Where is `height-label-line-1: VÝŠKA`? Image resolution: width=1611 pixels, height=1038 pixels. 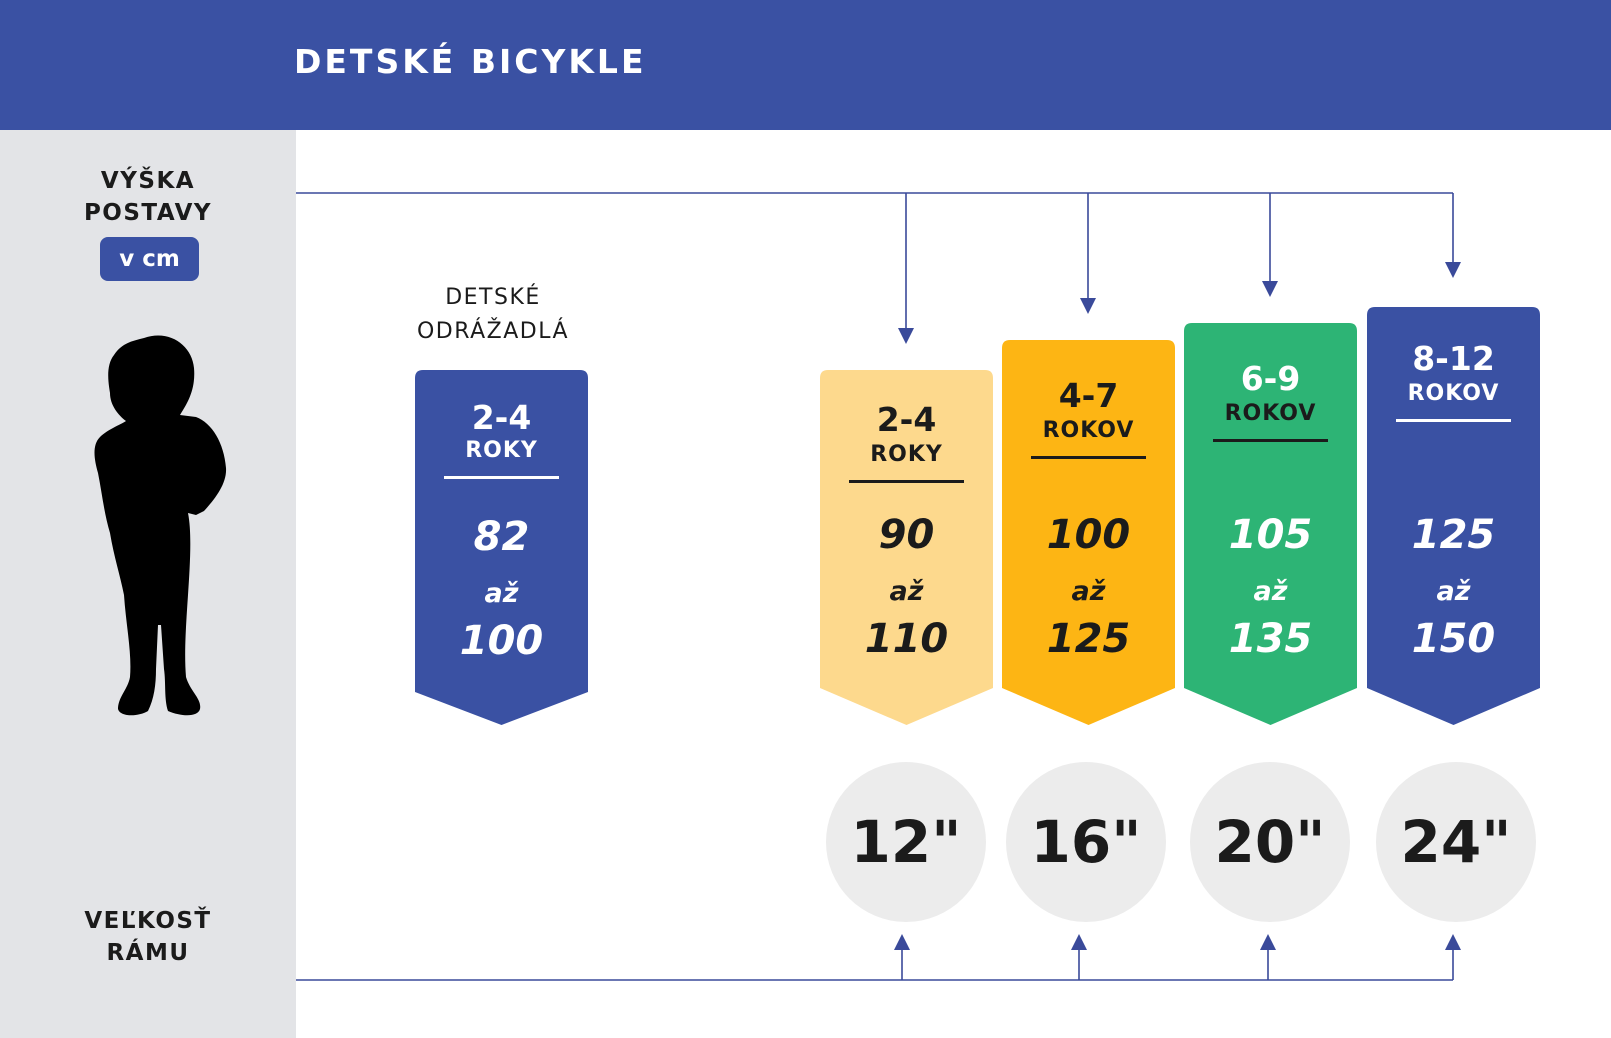 height-label-line-1: VÝŠKA is located at coordinates (148, 181).